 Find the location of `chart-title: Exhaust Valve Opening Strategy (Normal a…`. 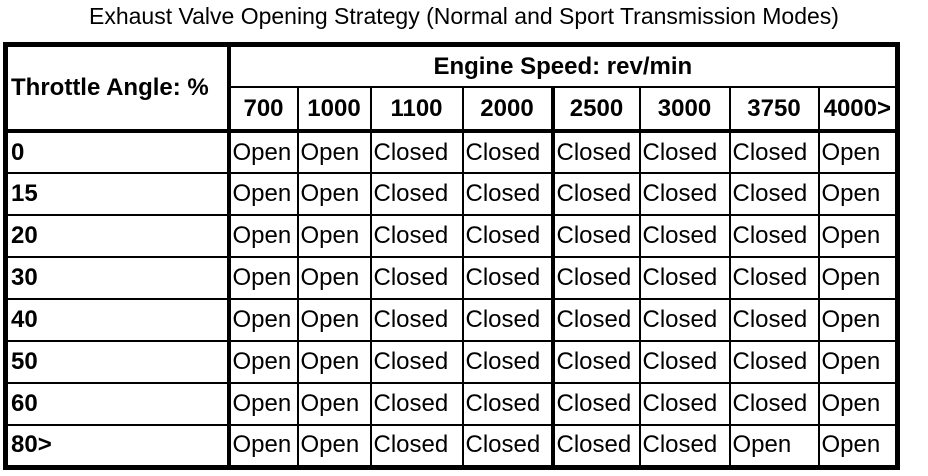

chart-title: Exhaust Valve Opening Strategy (Normal a… is located at coordinates (464, 16).